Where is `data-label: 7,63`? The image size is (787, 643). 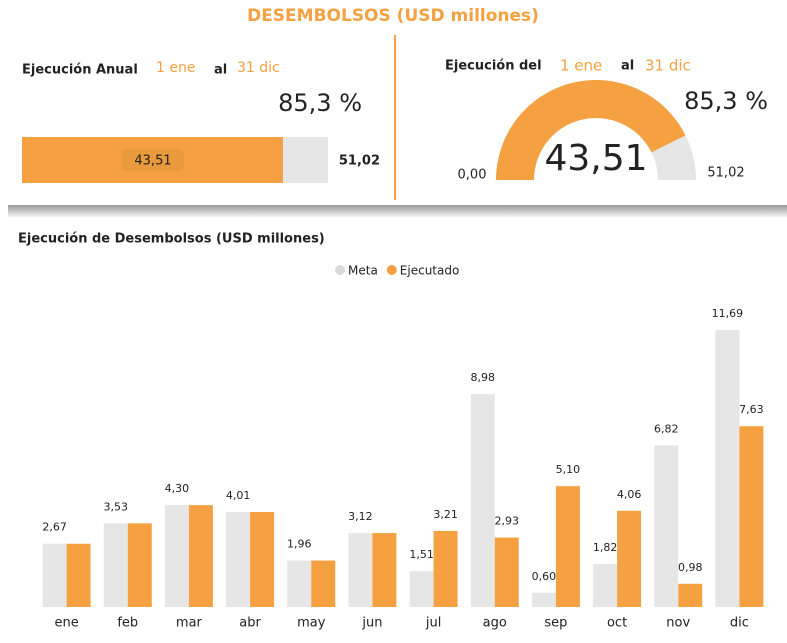 data-label: 7,63 is located at coordinates (751, 409).